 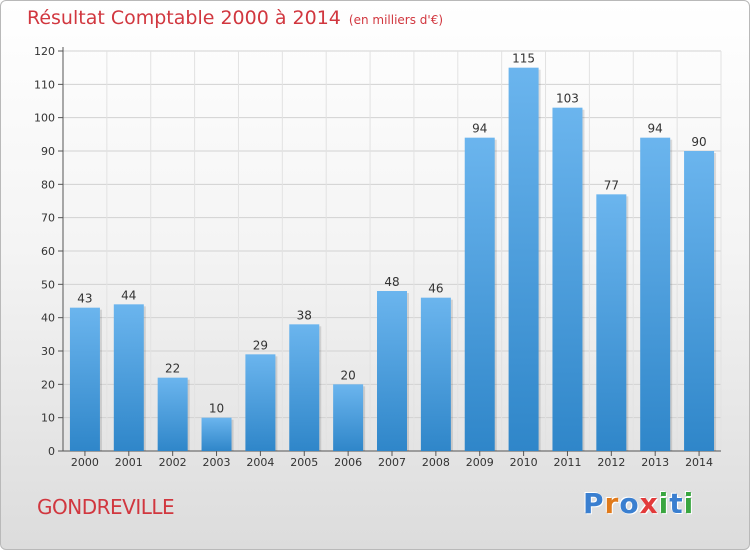 What do you see at coordinates (51, 451) in the screenshot?
I see `y-tick-label: 0` at bounding box center [51, 451].